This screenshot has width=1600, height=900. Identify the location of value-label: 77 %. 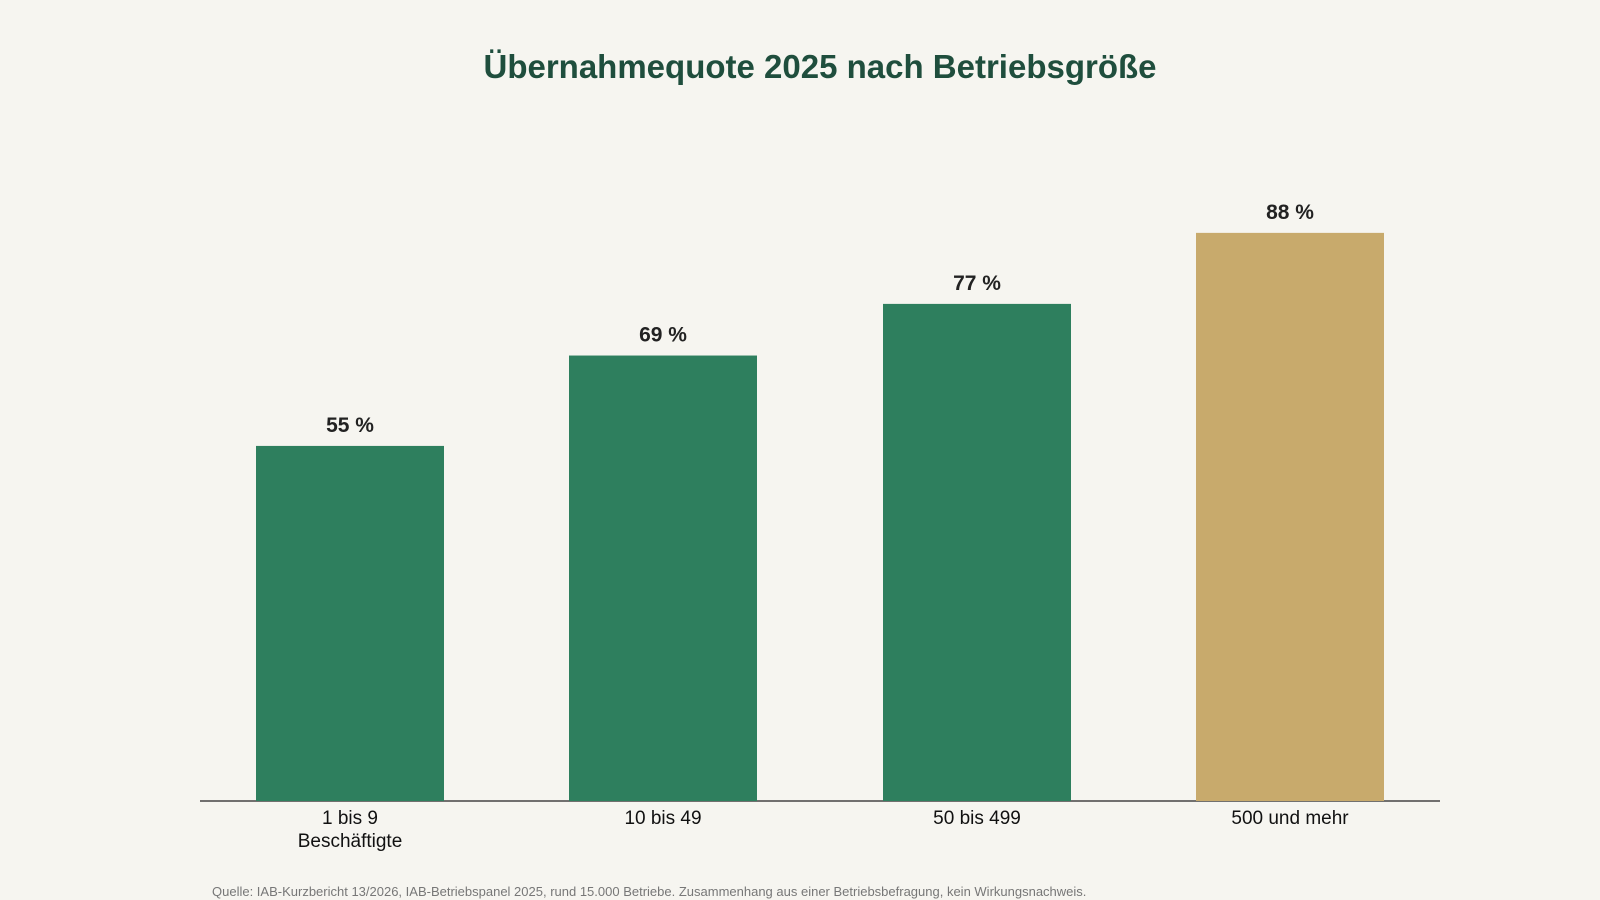
(977, 283).